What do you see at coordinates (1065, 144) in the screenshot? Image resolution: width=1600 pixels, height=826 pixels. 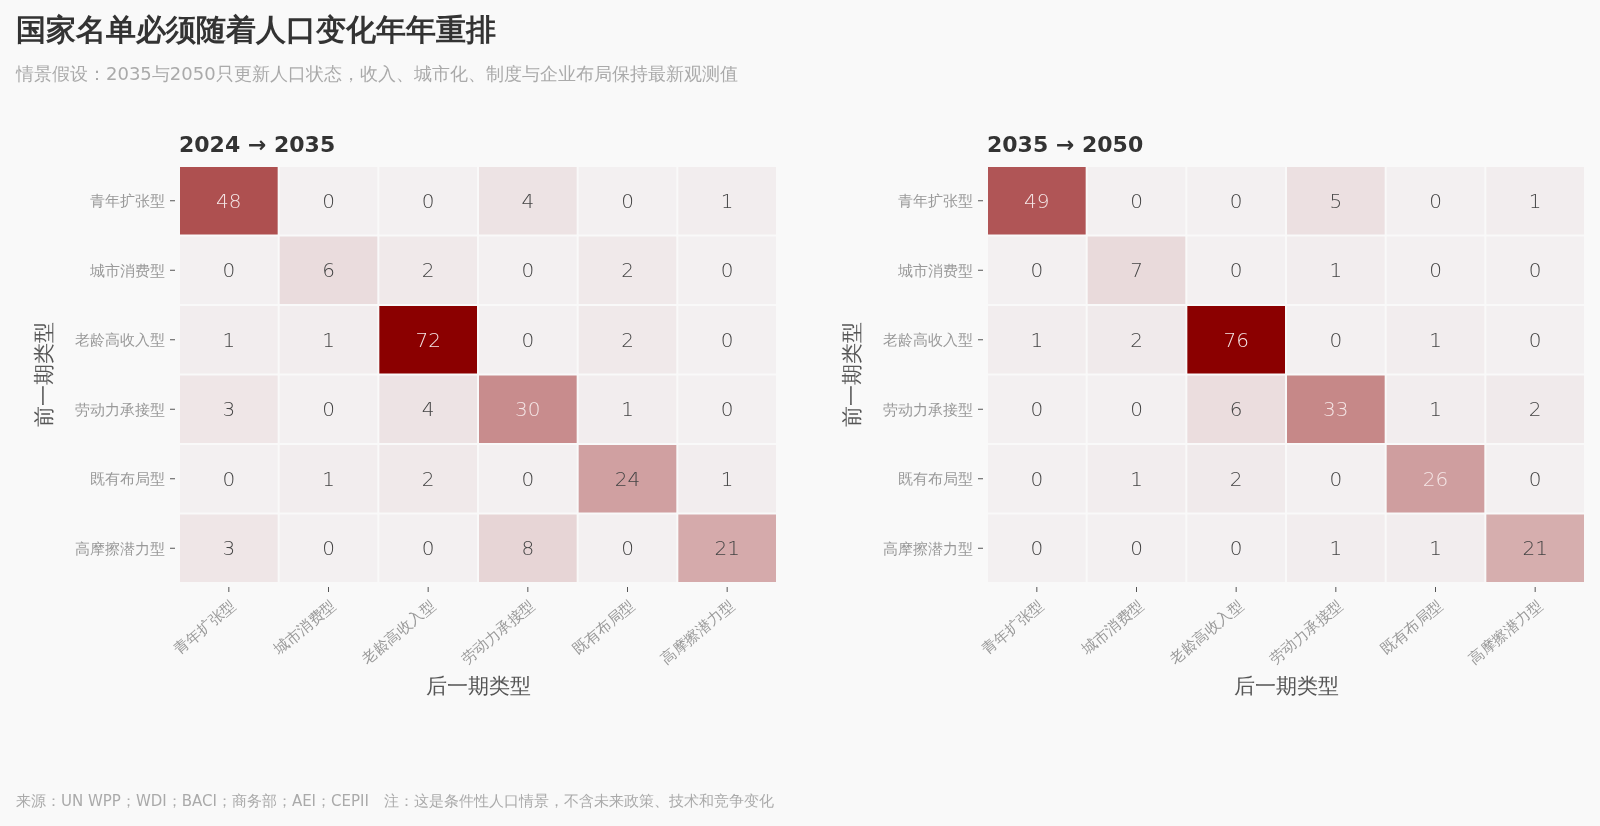 I see `chart-title: 2035 → 2050` at bounding box center [1065, 144].